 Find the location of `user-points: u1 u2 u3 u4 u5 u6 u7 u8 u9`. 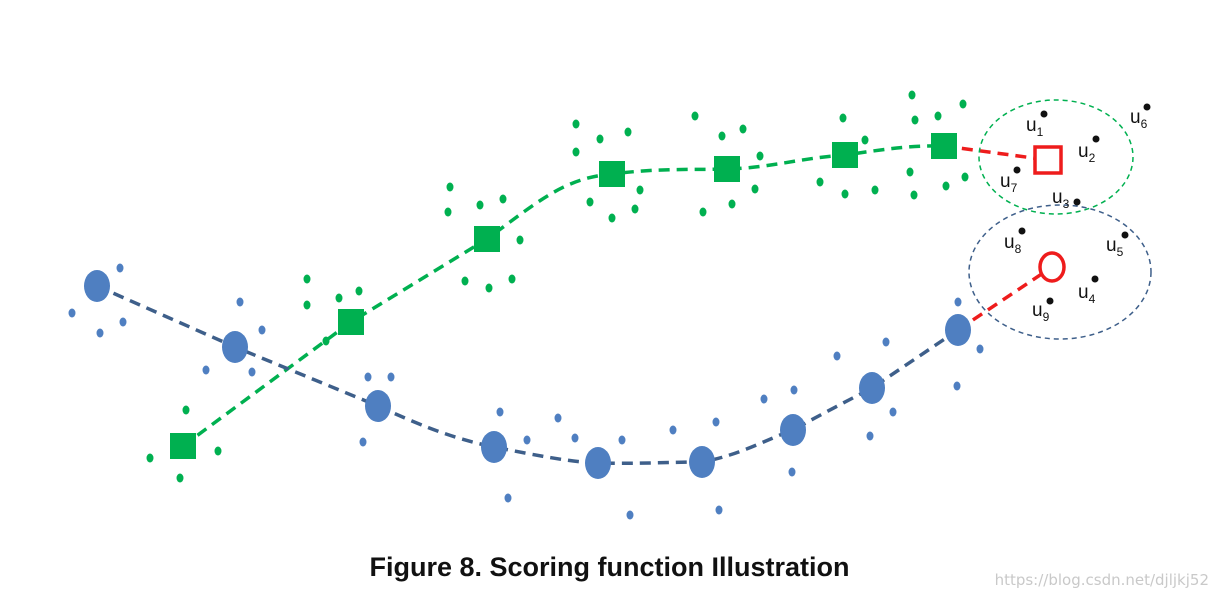

user-points: u1 u2 u3 u4 u5 u6 u7 u8 u9 is located at coordinates (1075, 213).